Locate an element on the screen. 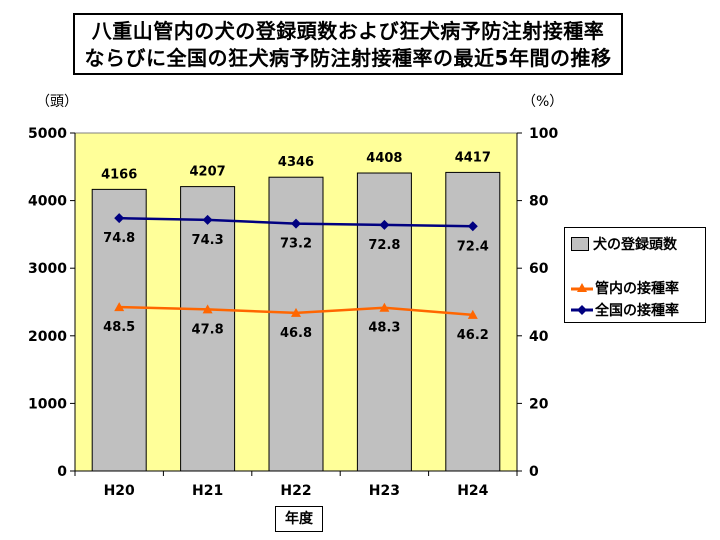 This screenshot has height=540, width=720. left-tick-label: 0 is located at coordinates (62, 472).